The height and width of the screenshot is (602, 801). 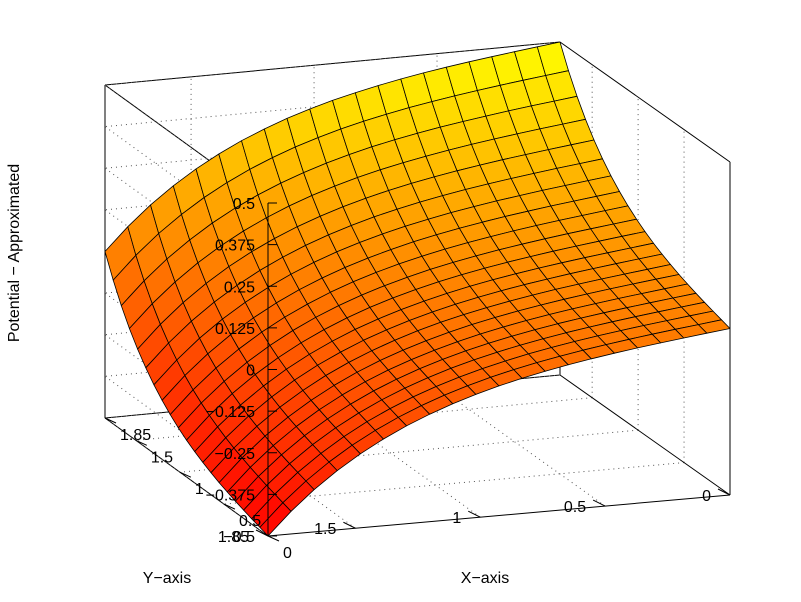 What do you see at coordinates (456, 518) in the screenshot?
I see `y-tick-label: 1` at bounding box center [456, 518].